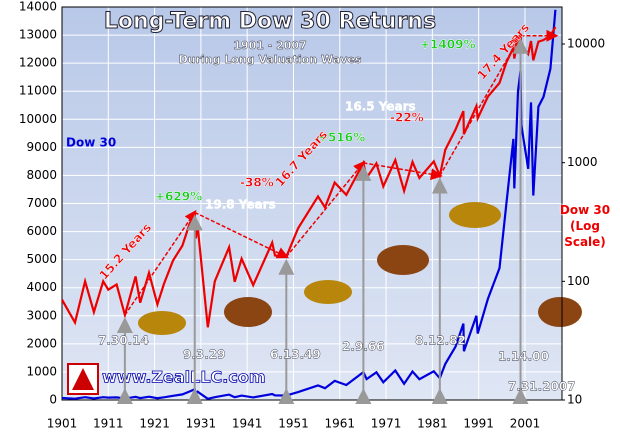 The width and height of the screenshot is (620, 434). Describe the element at coordinates (386, 424) in the screenshot. I see `x-tick-label: 1971` at that location.